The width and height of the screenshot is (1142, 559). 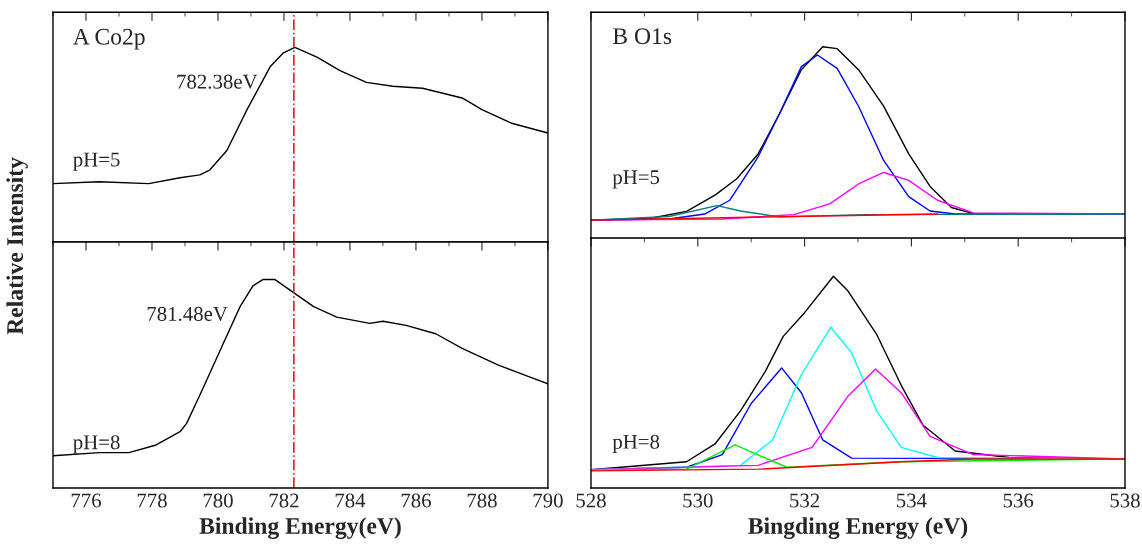 What do you see at coordinates (152, 500) in the screenshot?
I see `x-tick-label: 778` at bounding box center [152, 500].